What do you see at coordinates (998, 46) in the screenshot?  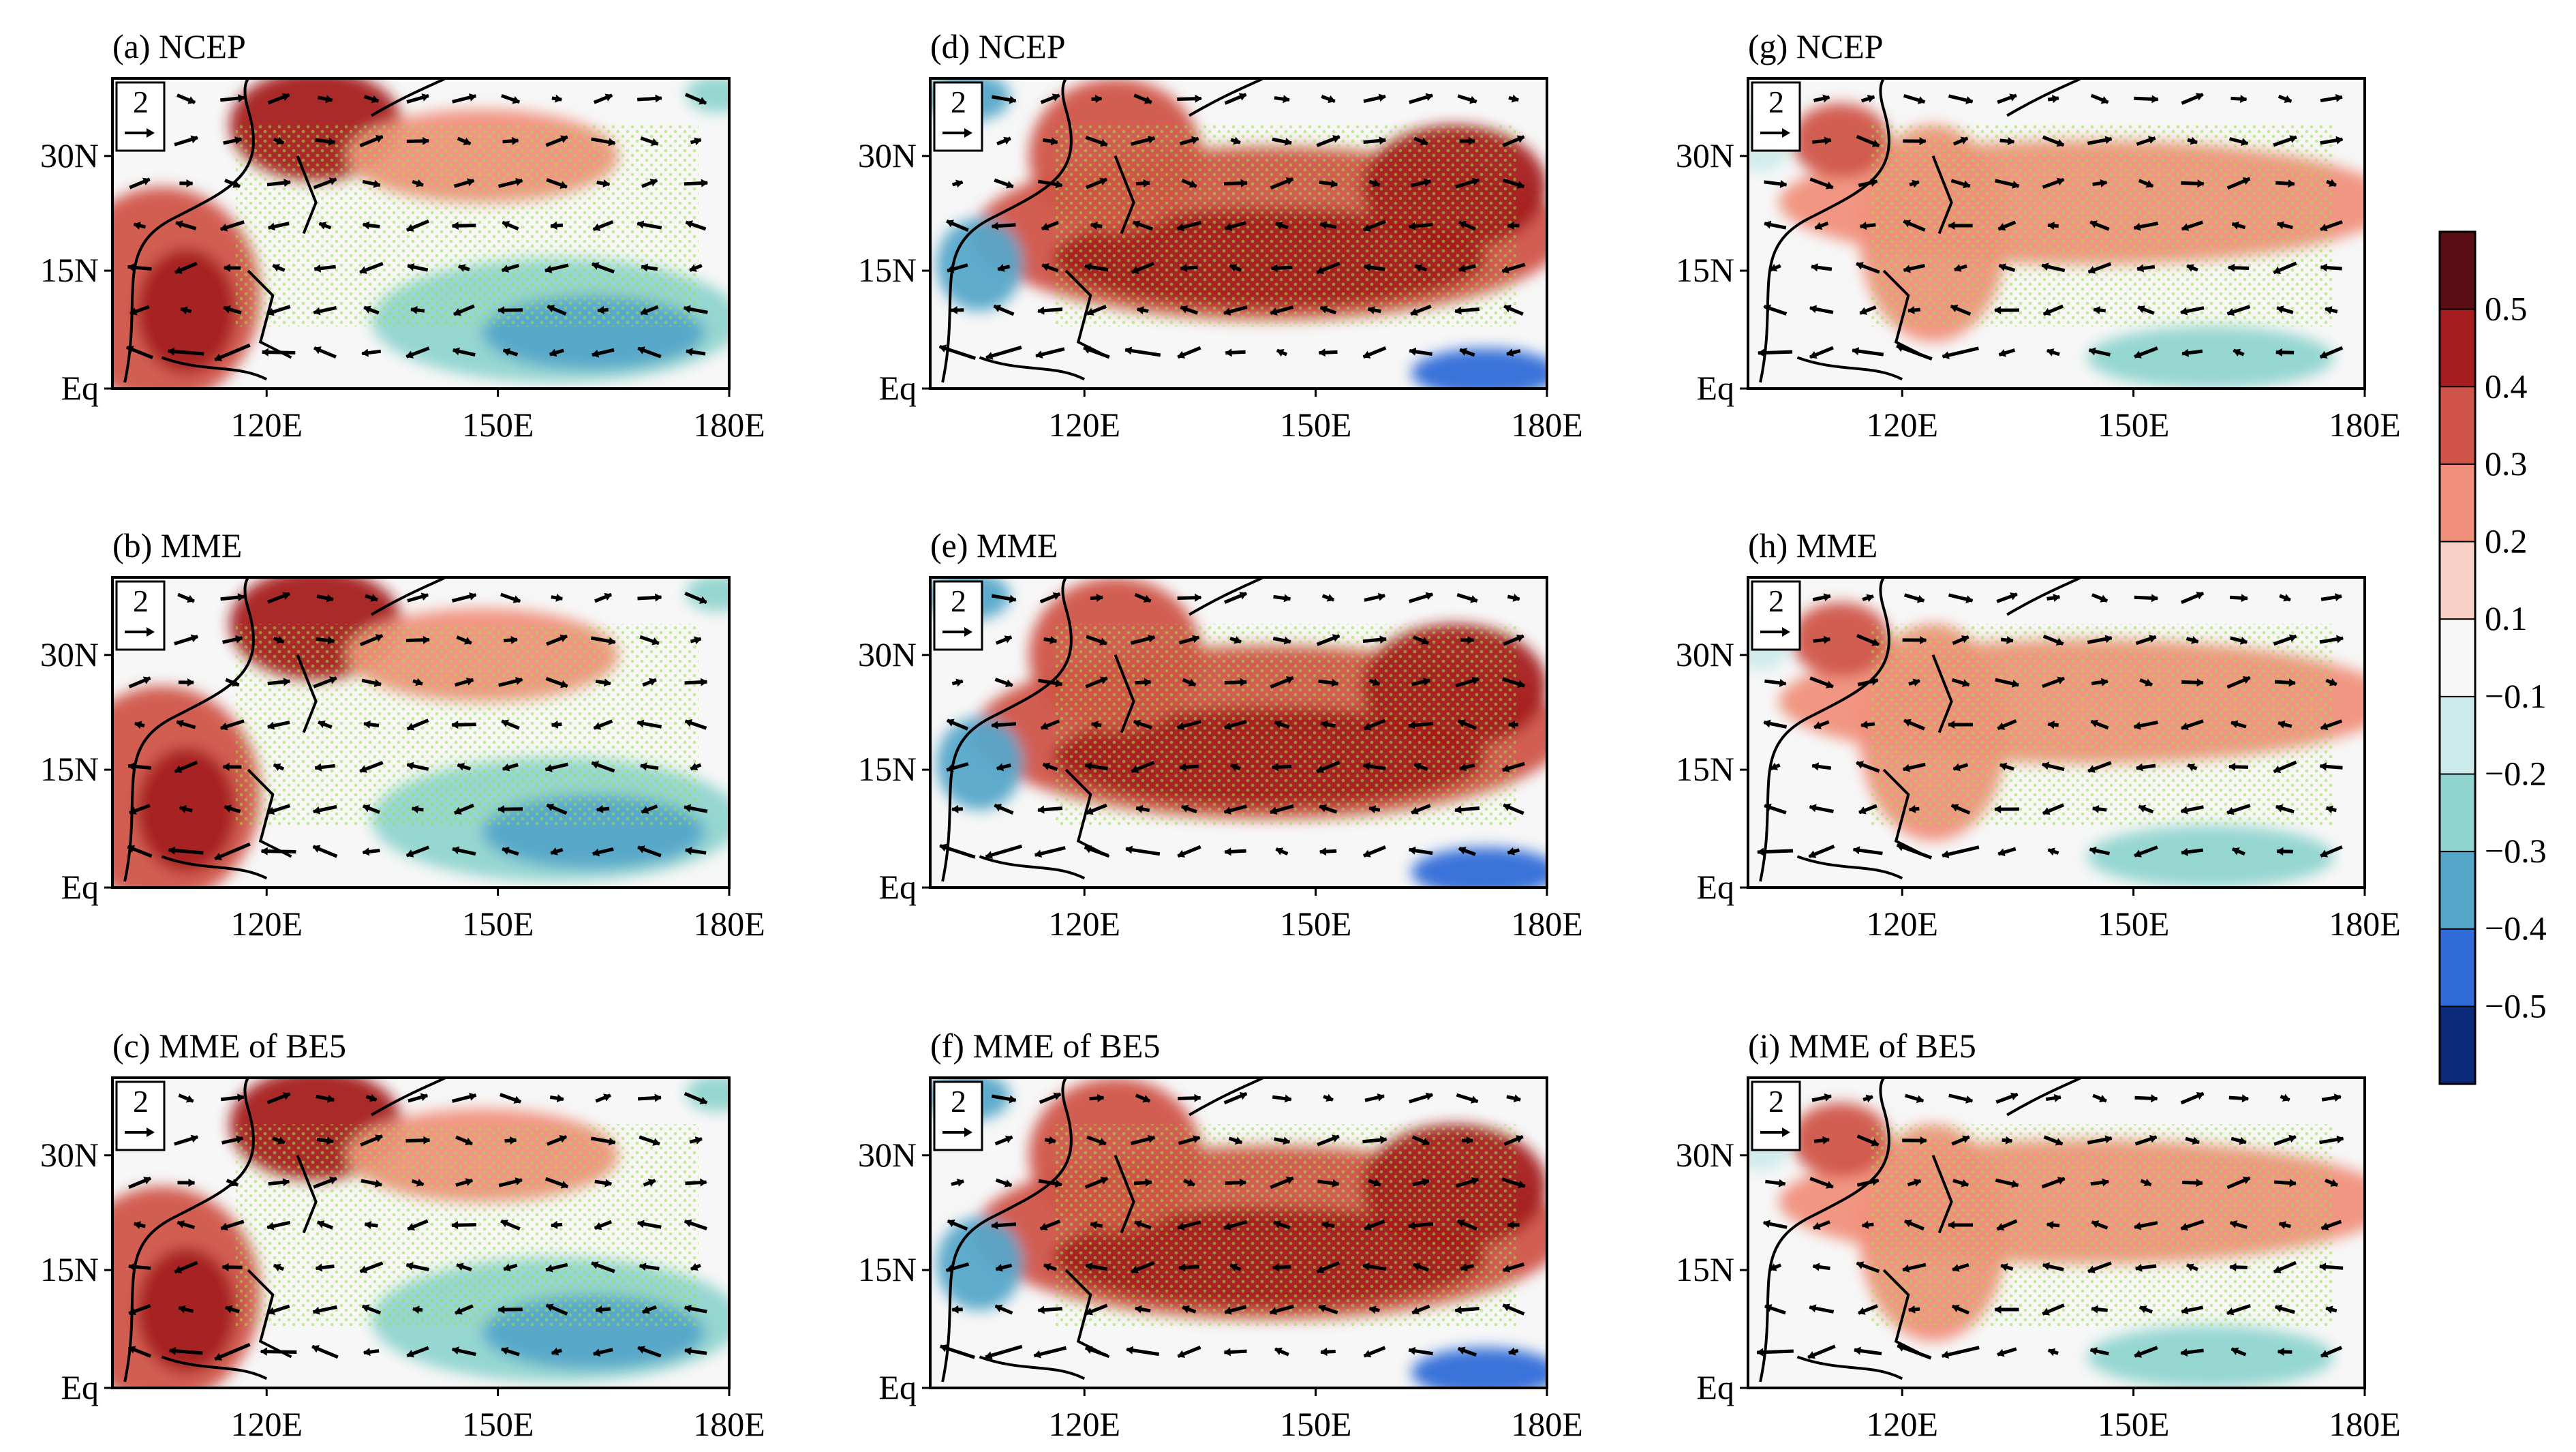 I see `panel-title: (d) NCEP` at bounding box center [998, 46].